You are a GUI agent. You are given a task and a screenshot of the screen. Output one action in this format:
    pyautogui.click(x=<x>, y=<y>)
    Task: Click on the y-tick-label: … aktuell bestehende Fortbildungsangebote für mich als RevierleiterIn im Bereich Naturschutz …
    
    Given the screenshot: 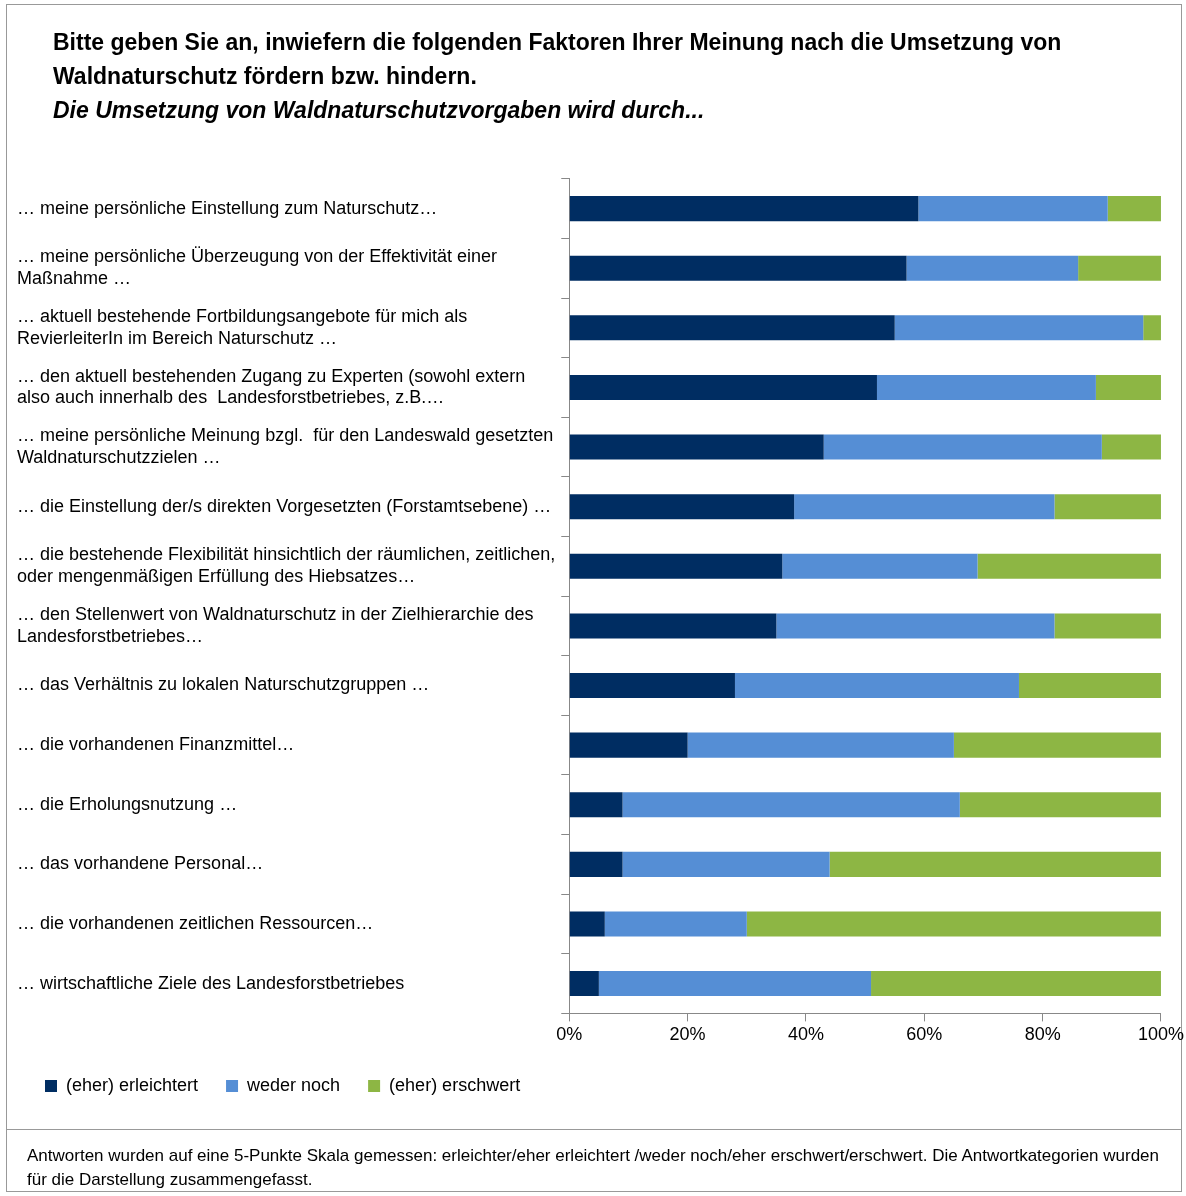 What is the action you would take?
    pyautogui.click(x=242, y=327)
    